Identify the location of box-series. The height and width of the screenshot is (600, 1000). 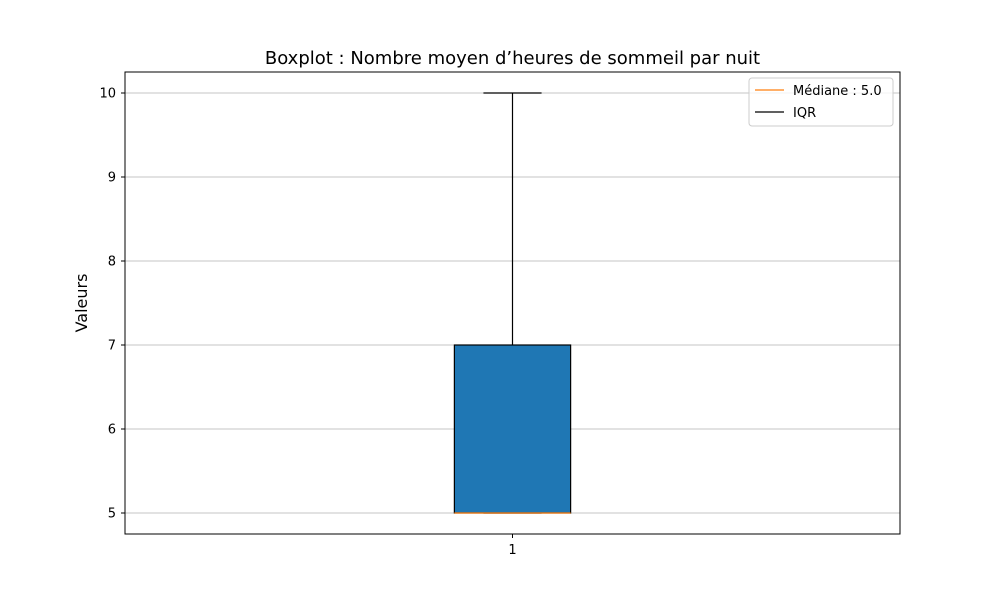
(512, 303).